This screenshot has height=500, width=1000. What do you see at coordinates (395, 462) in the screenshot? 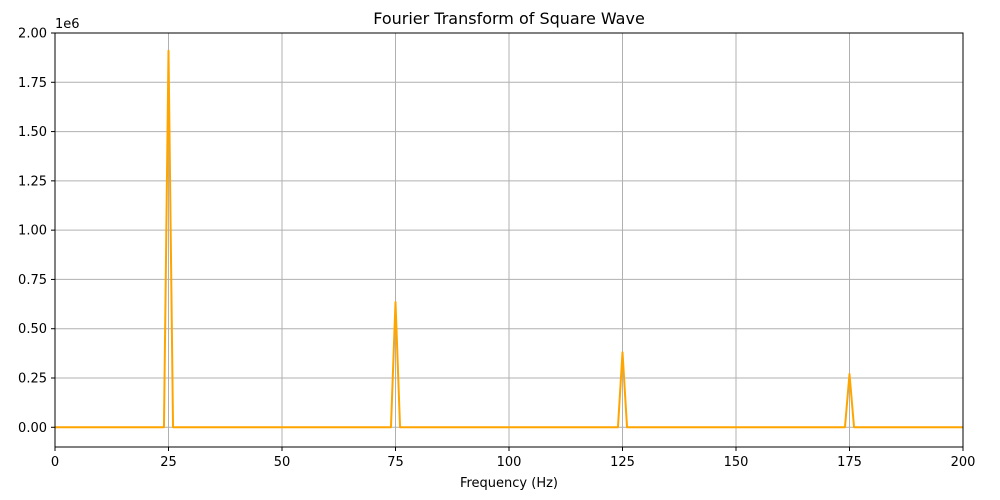
I see `x-tick-label: 75` at bounding box center [395, 462].